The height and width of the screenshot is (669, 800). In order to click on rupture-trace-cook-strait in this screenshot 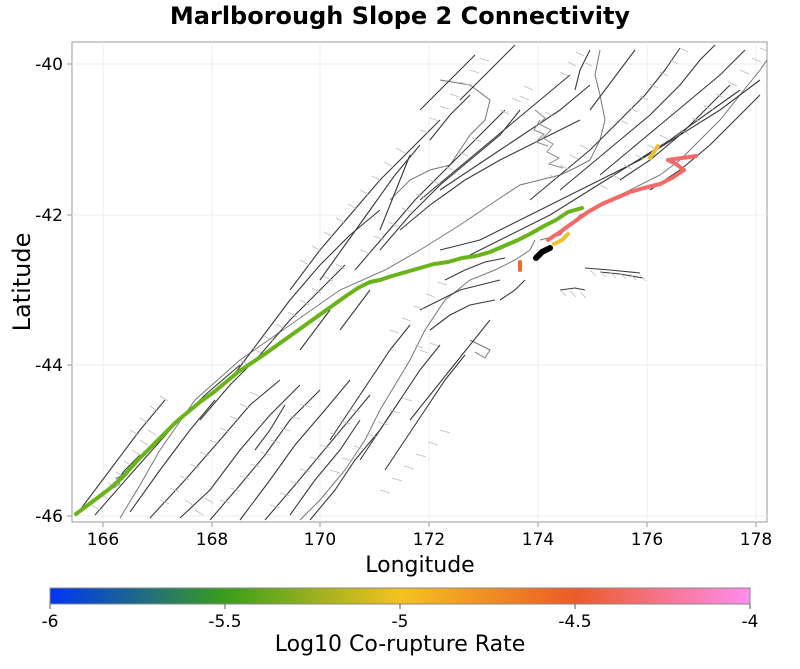, I will do `click(561, 239)`.